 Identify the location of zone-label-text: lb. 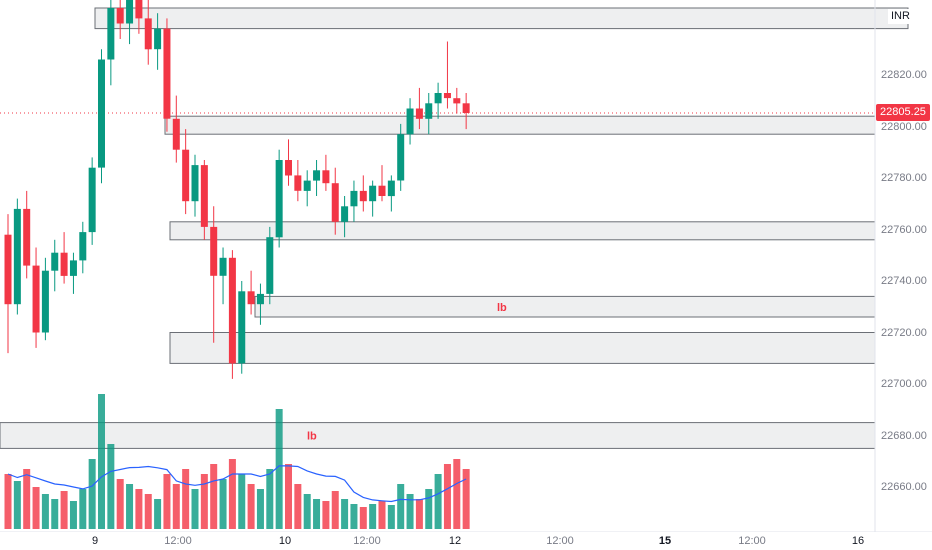
(502, 308).